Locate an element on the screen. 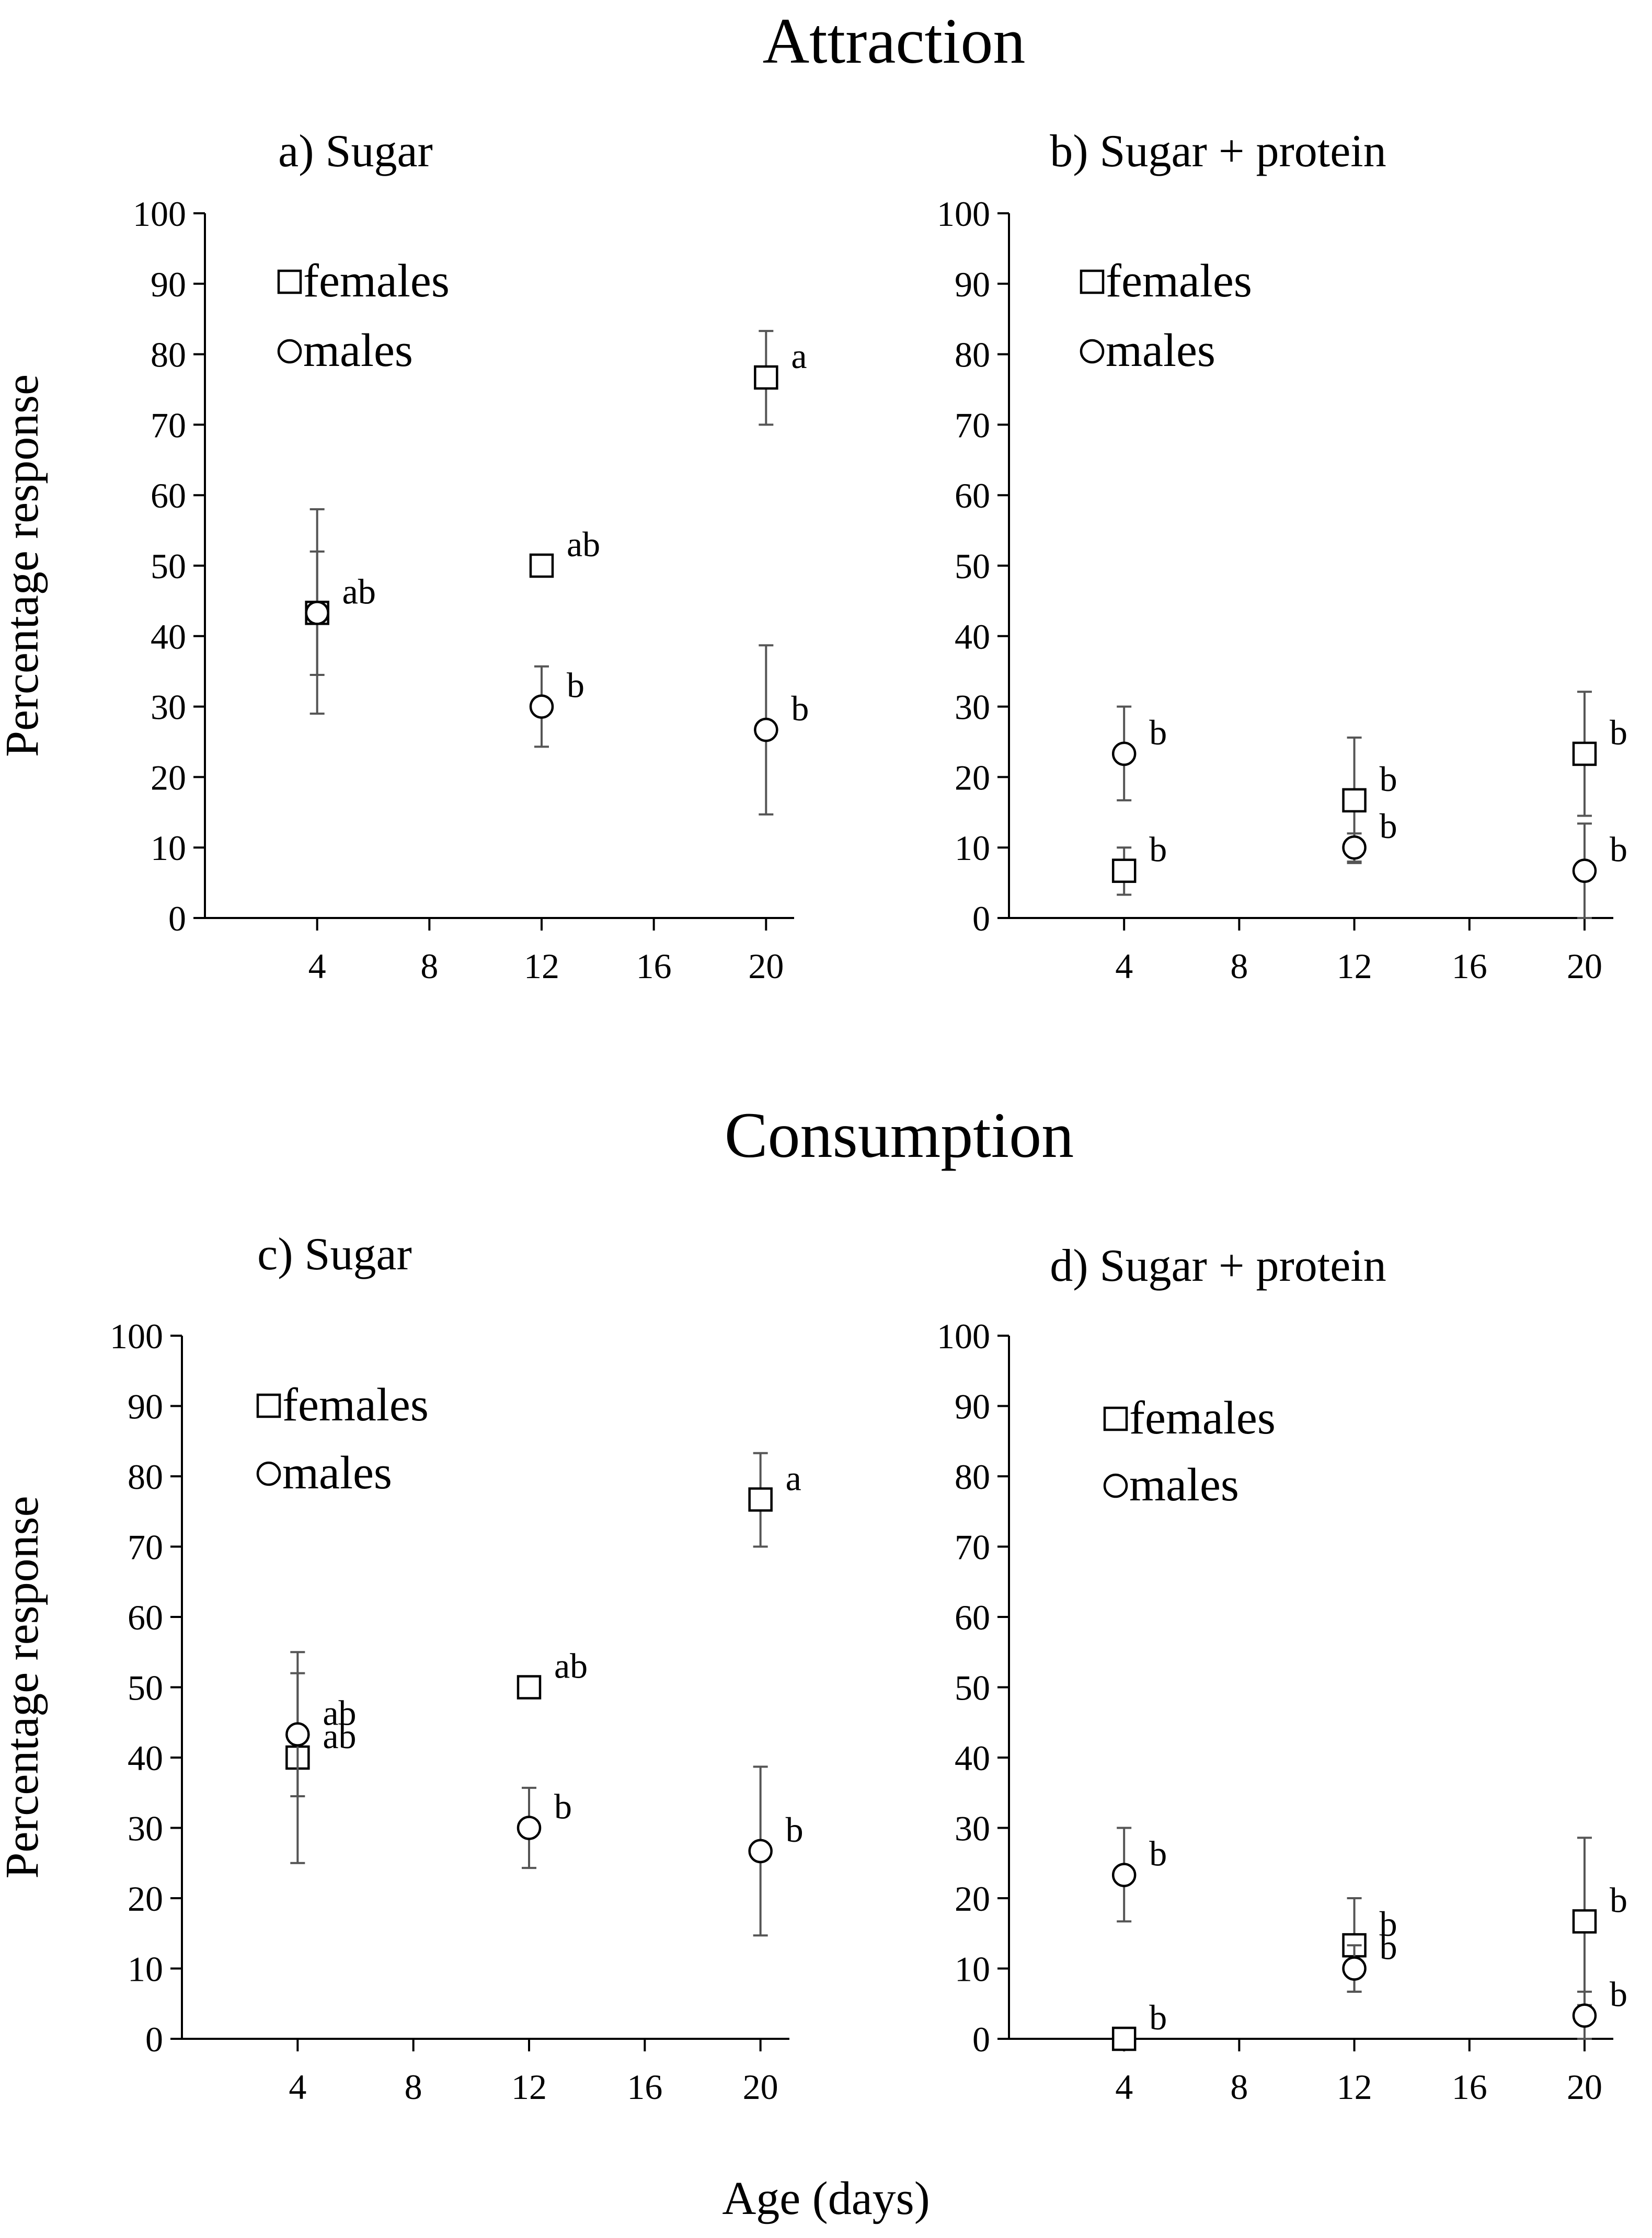 The image size is (1652, 2238). chart-title: d) Sugar + protein is located at coordinates (1218, 1266).